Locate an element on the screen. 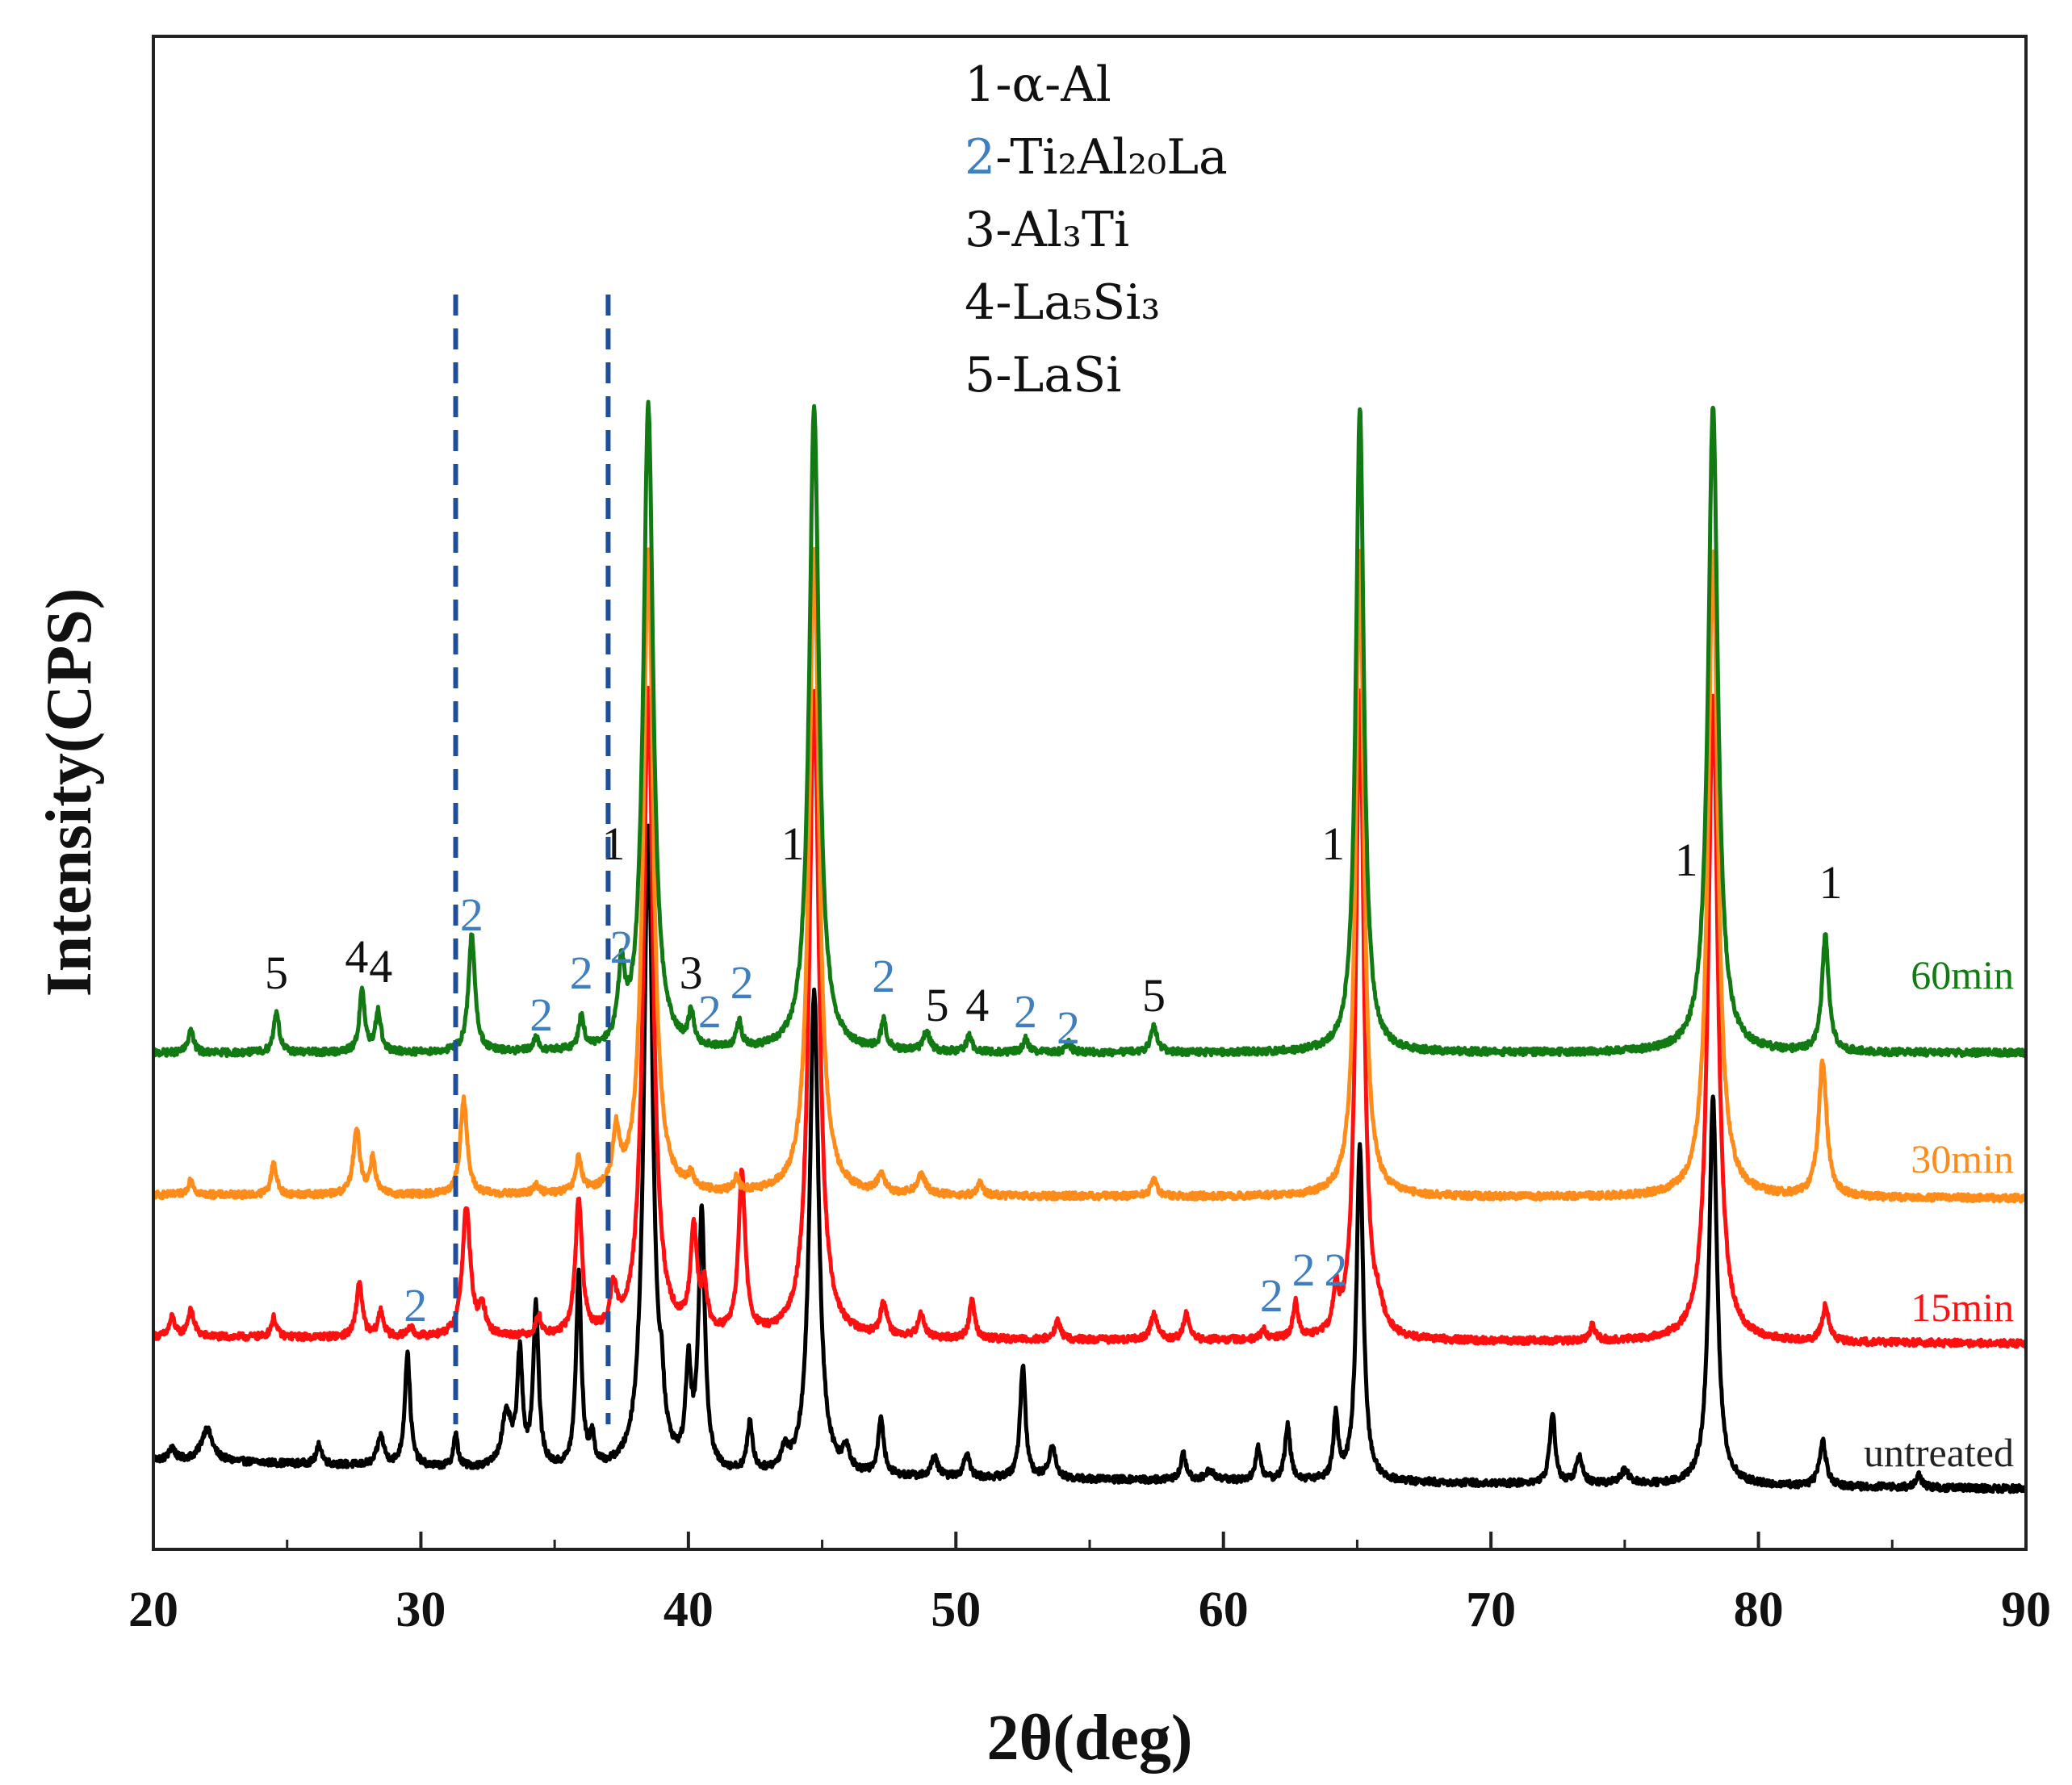 The image size is (2072, 1785). legend-entry-1: 1-α-Al is located at coordinates (1038, 84).